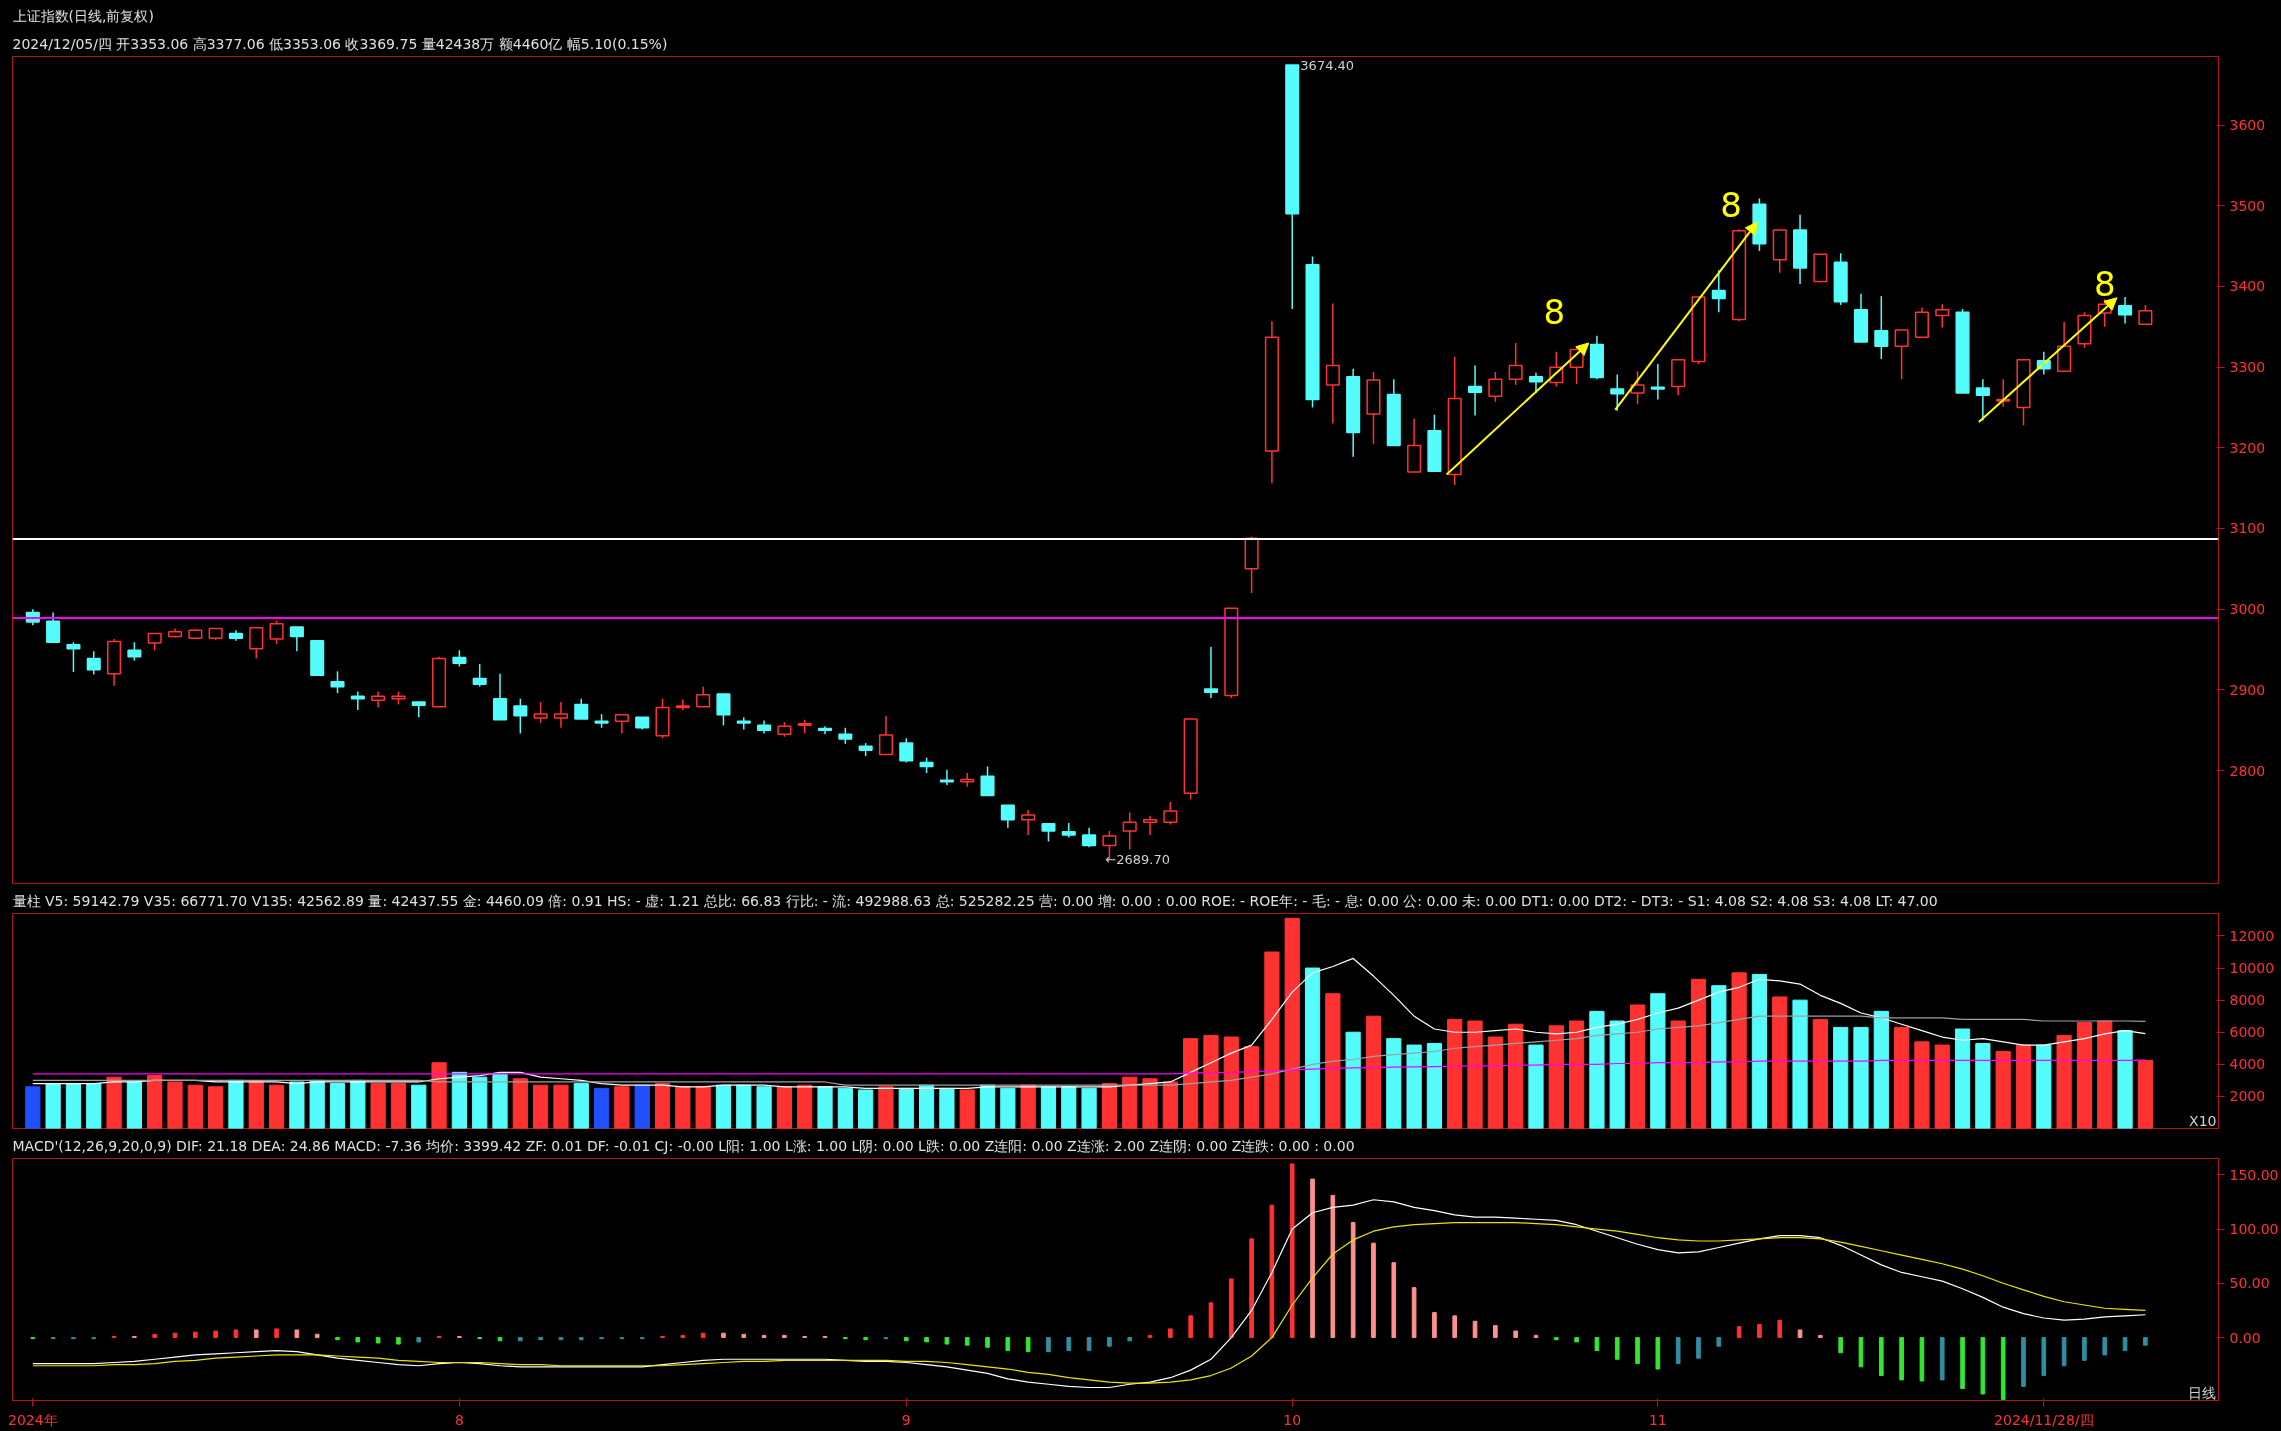  What do you see at coordinates (2252, 935) in the screenshot?
I see `y-tick-label: 12000` at bounding box center [2252, 935].